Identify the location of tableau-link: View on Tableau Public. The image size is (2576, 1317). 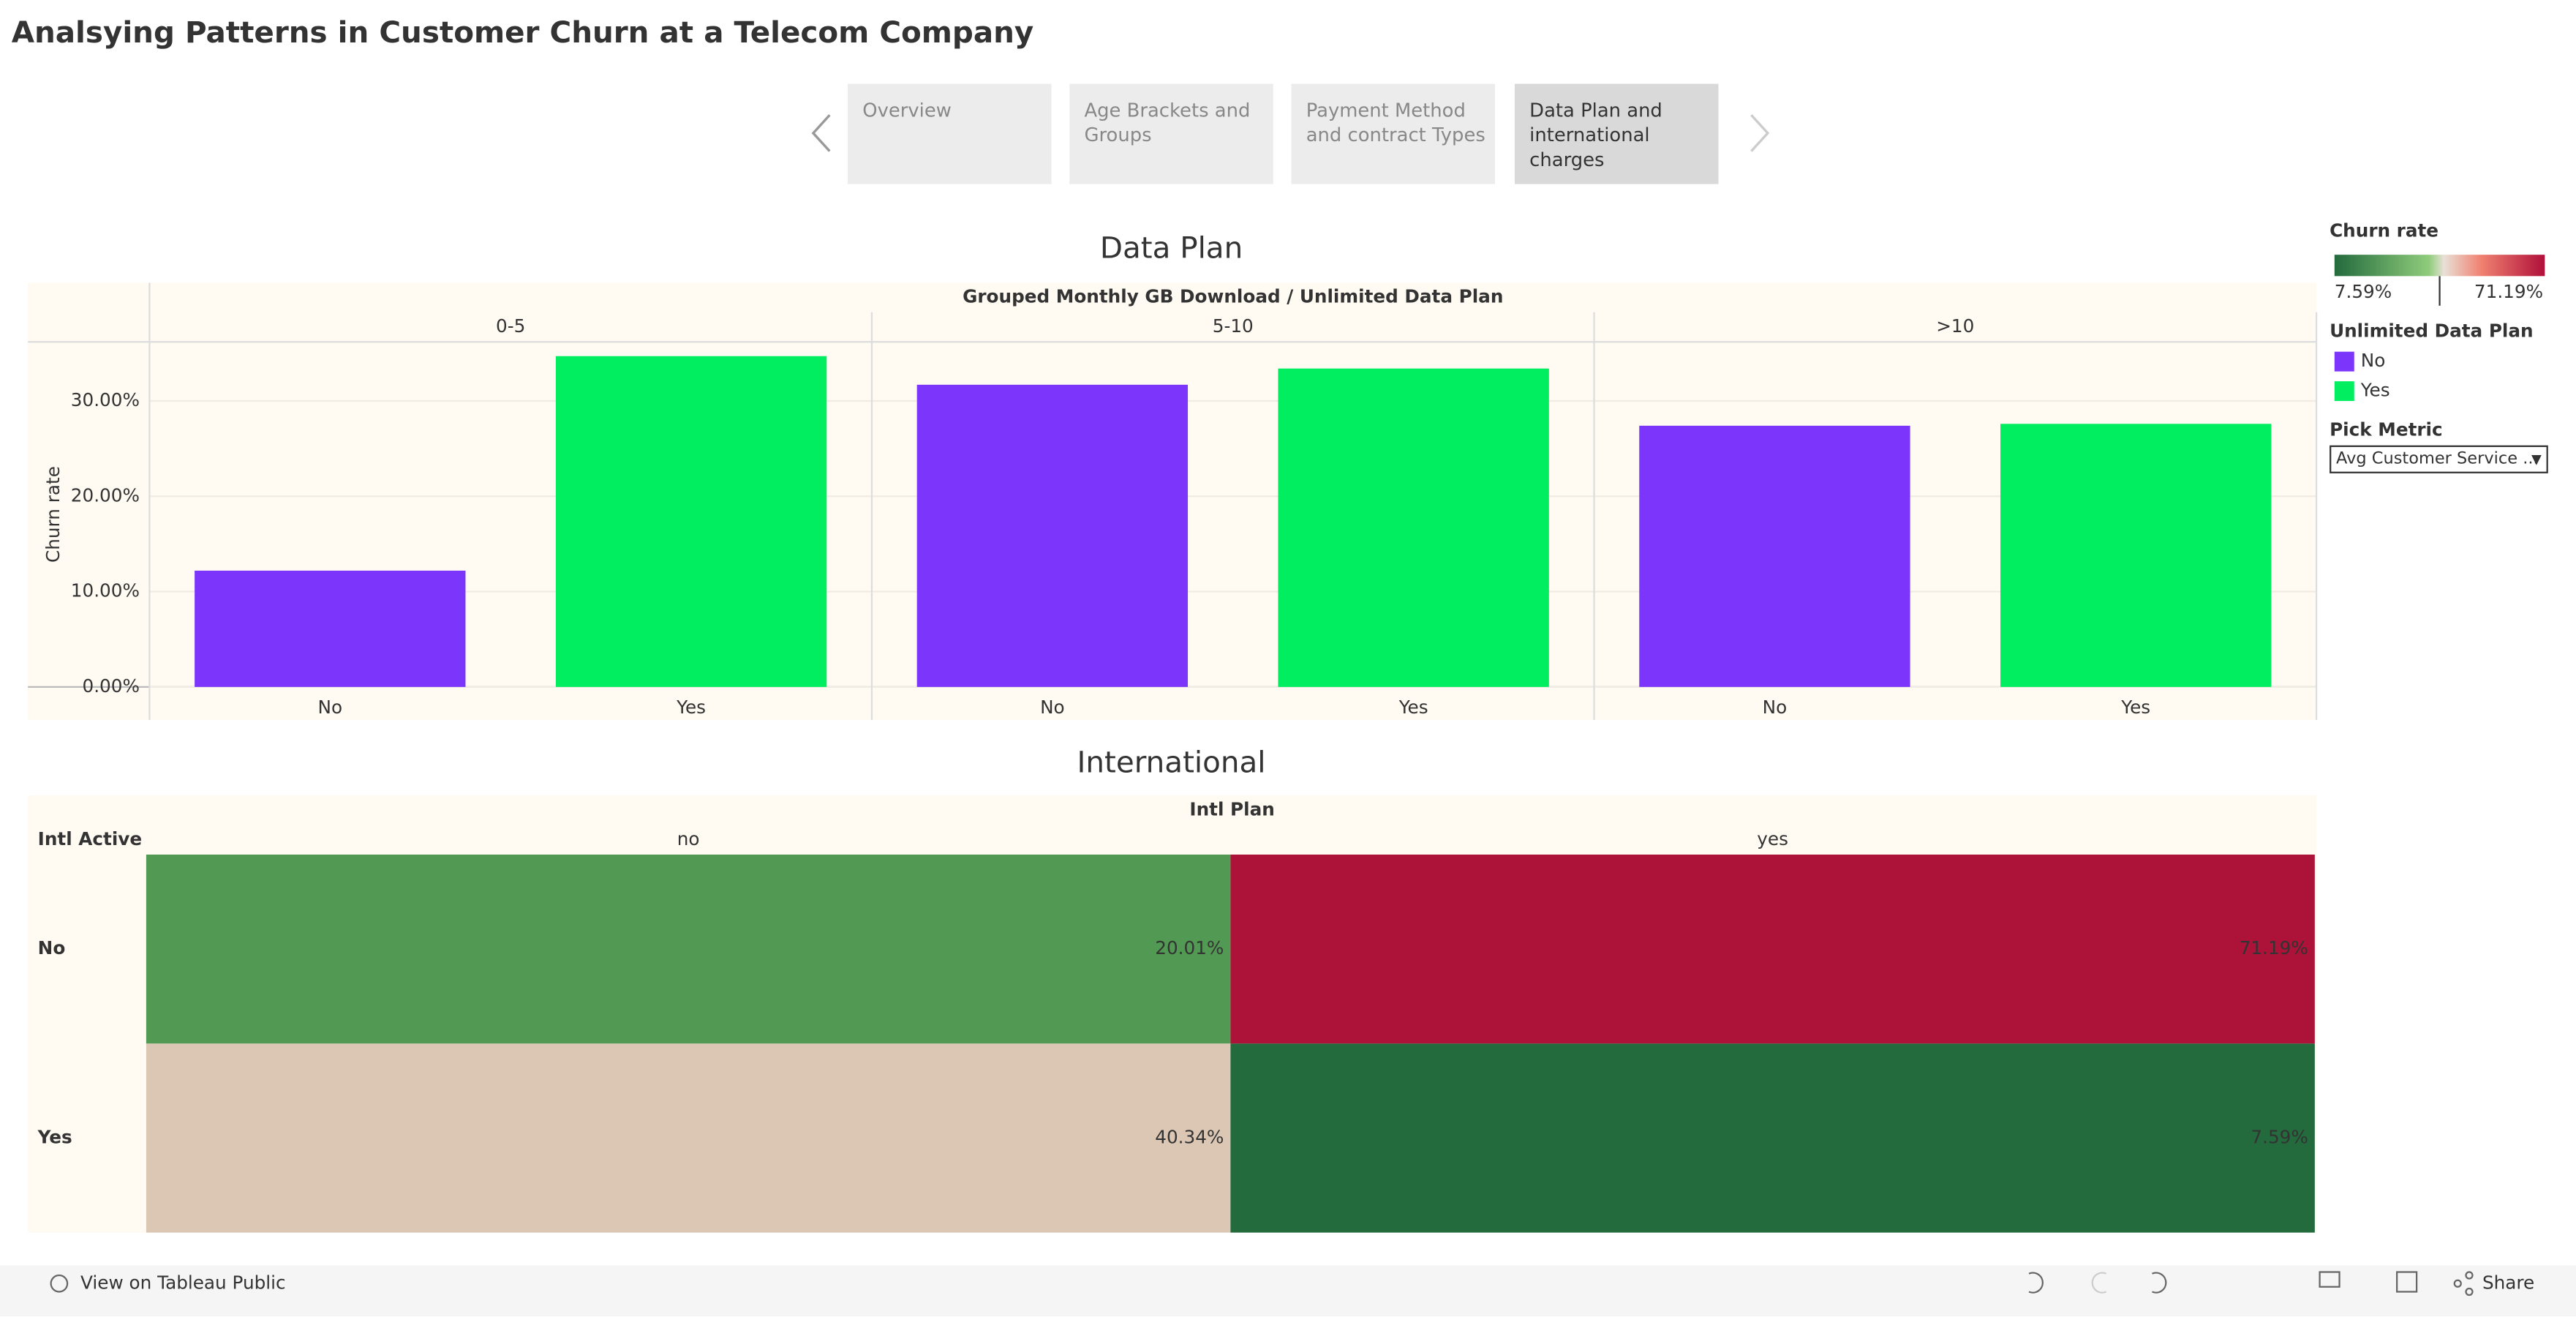
(183, 1282).